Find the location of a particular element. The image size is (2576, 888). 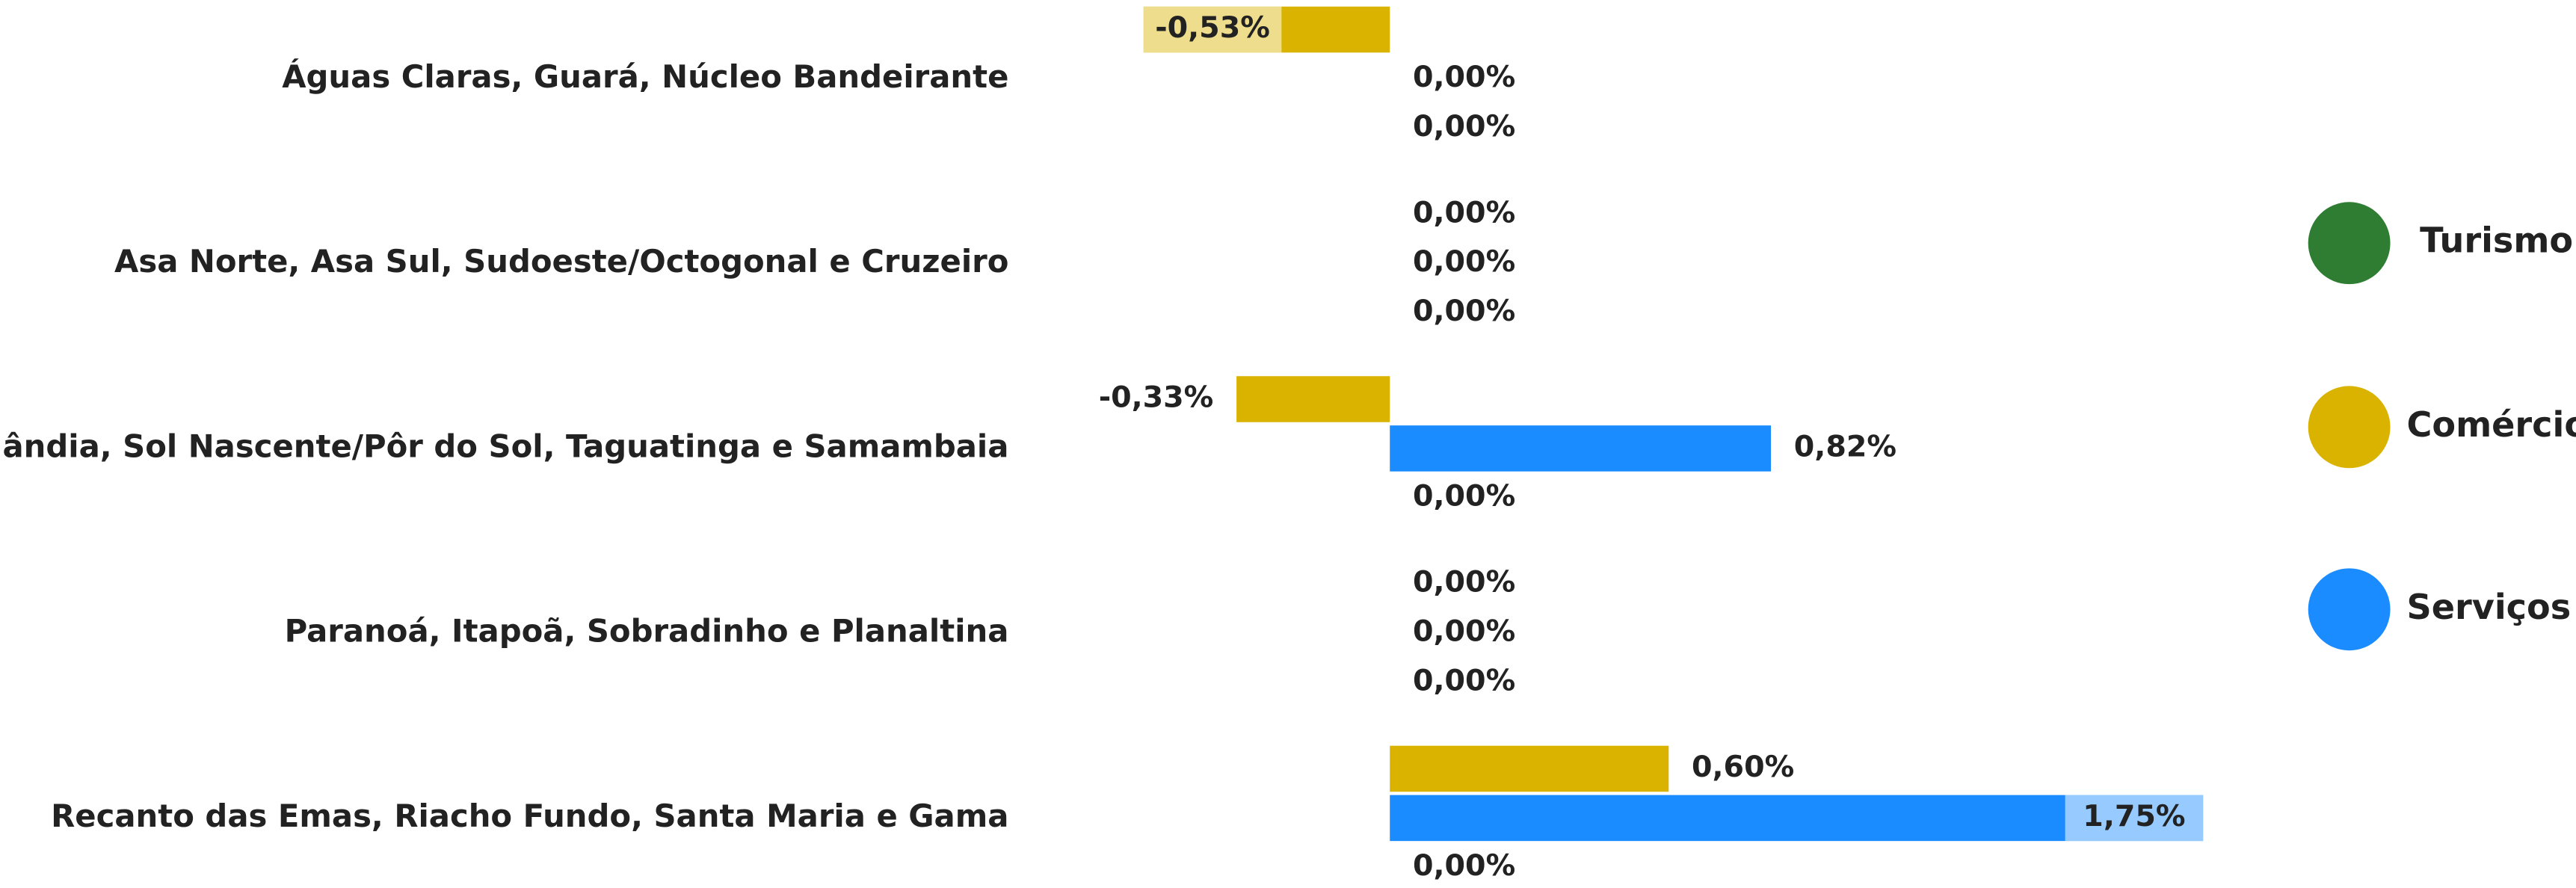

value-label: 1,75% is located at coordinates (2134, 816).